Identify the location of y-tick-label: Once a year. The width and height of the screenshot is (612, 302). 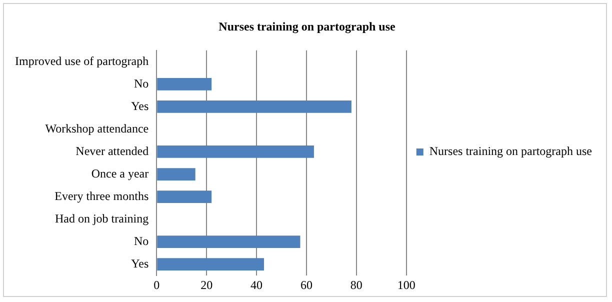
(120, 173).